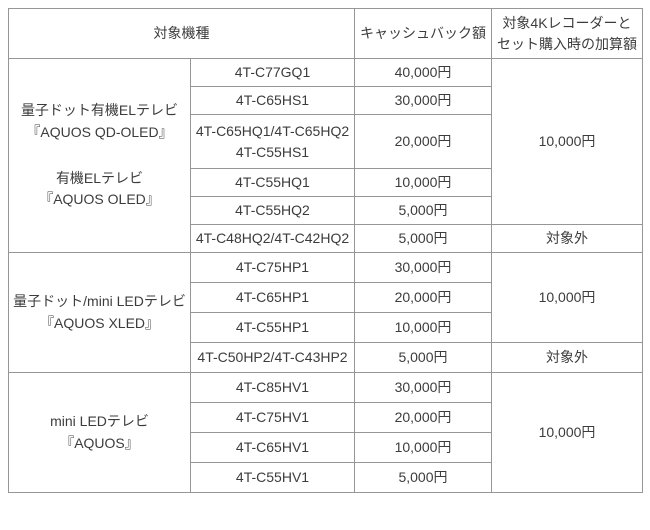 The height and width of the screenshot is (530, 650). What do you see at coordinates (272, 210) in the screenshot?
I see `model-cell: 4T-C55HQ2` at bounding box center [272, 210].